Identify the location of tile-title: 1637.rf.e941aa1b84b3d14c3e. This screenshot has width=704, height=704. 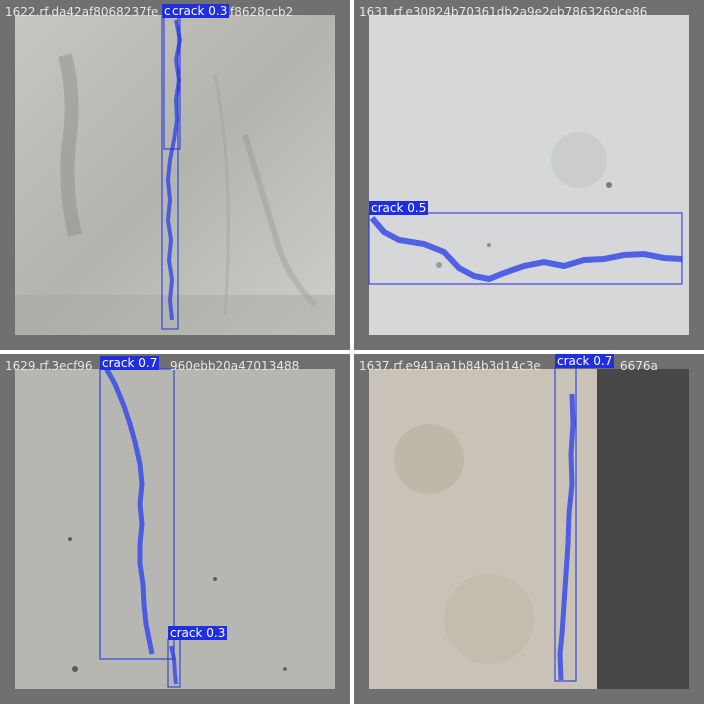
(450, 366).